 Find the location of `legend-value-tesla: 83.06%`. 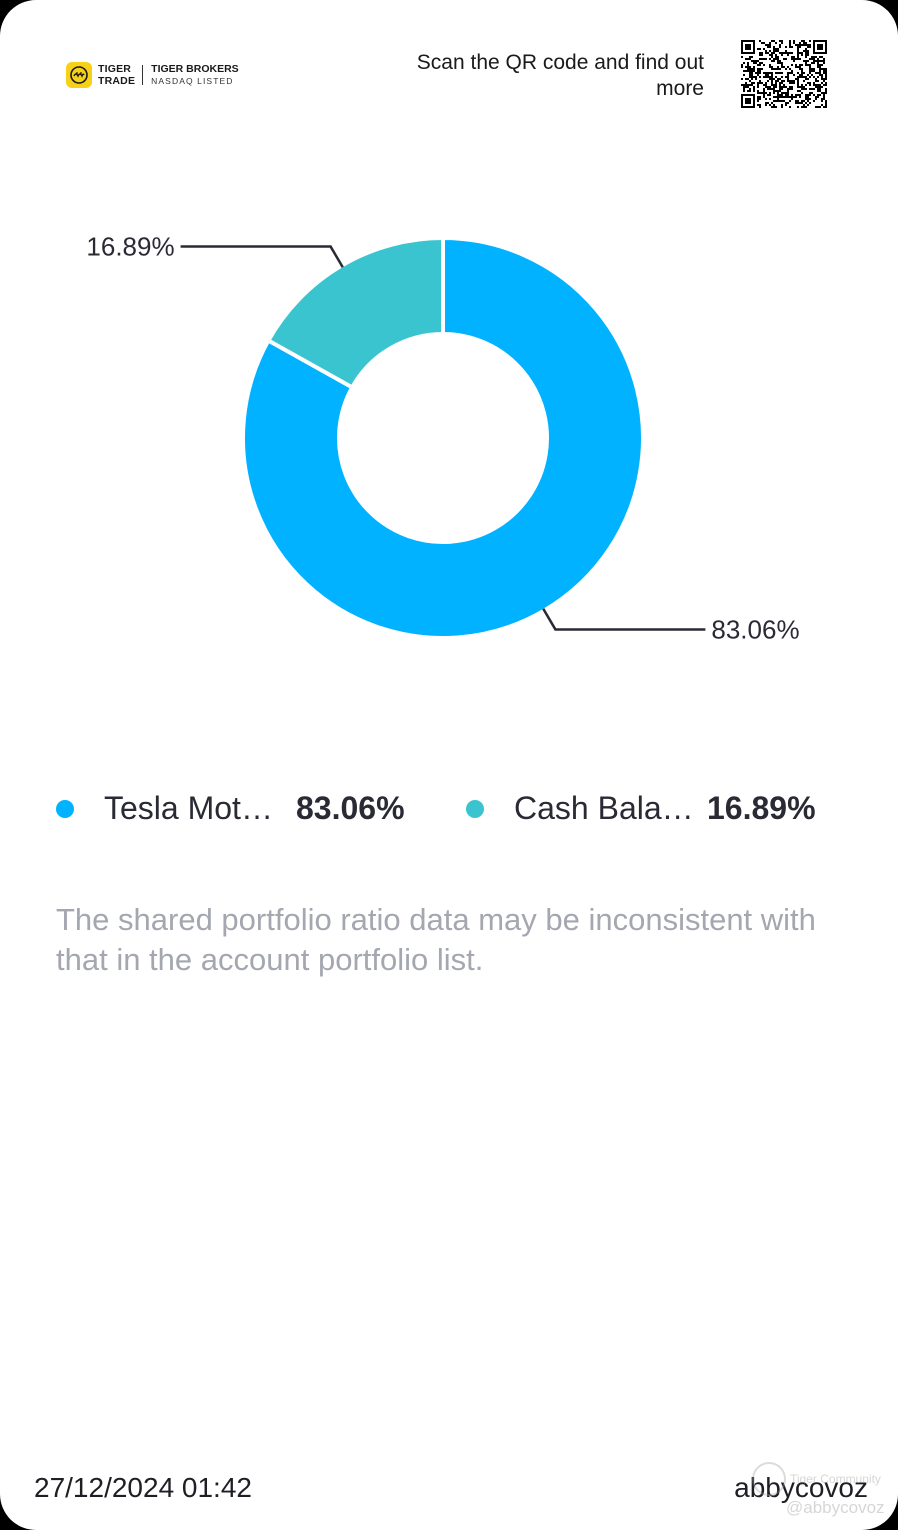

legend-value-tesla: 83.06% is located at coordinates (350, 808).